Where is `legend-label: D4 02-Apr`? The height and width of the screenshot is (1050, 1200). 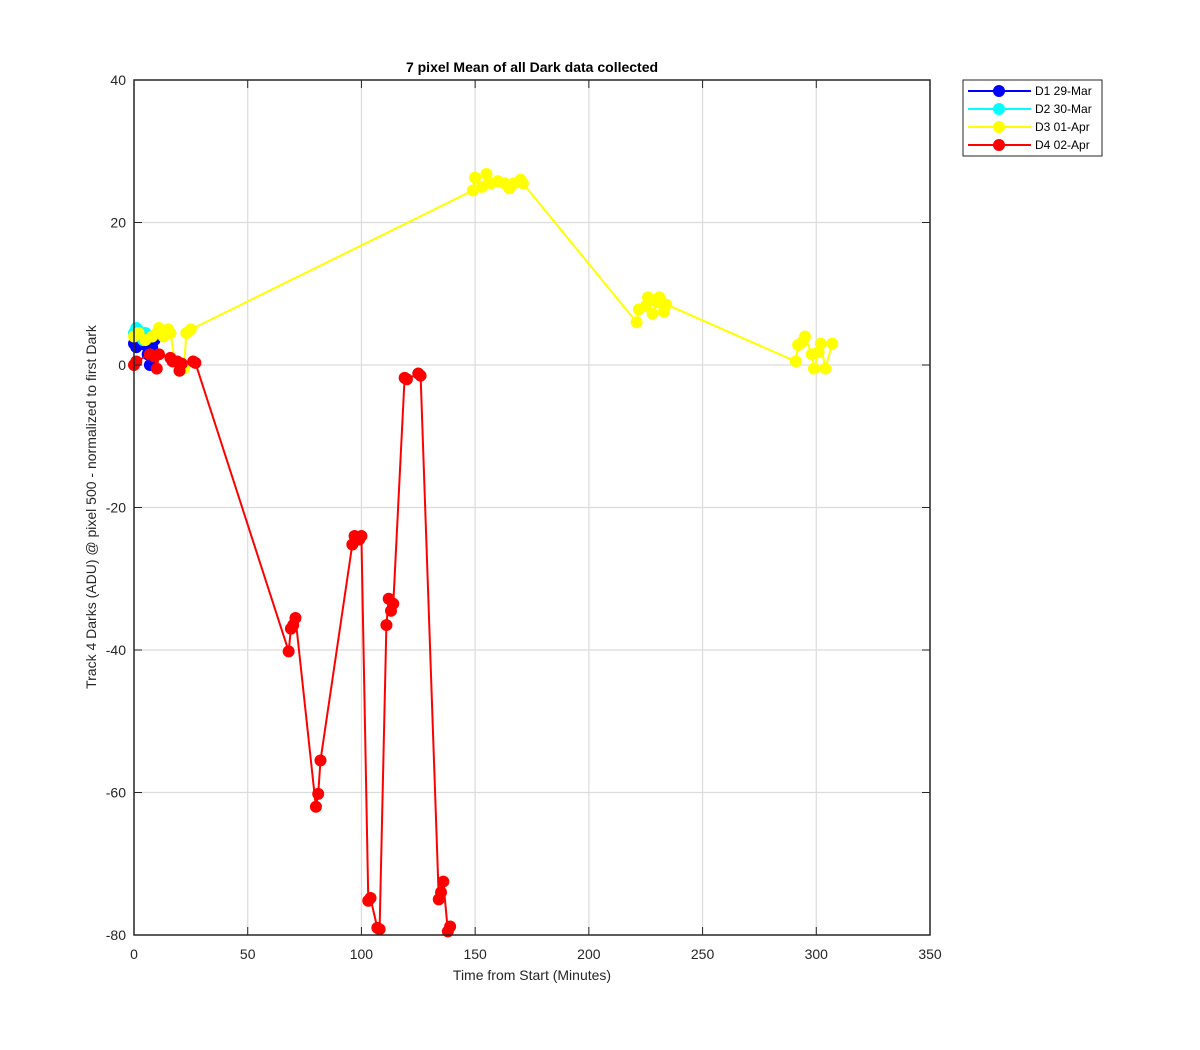
legend-label: D4 02-Apr is located at coordinates (1062, 145).